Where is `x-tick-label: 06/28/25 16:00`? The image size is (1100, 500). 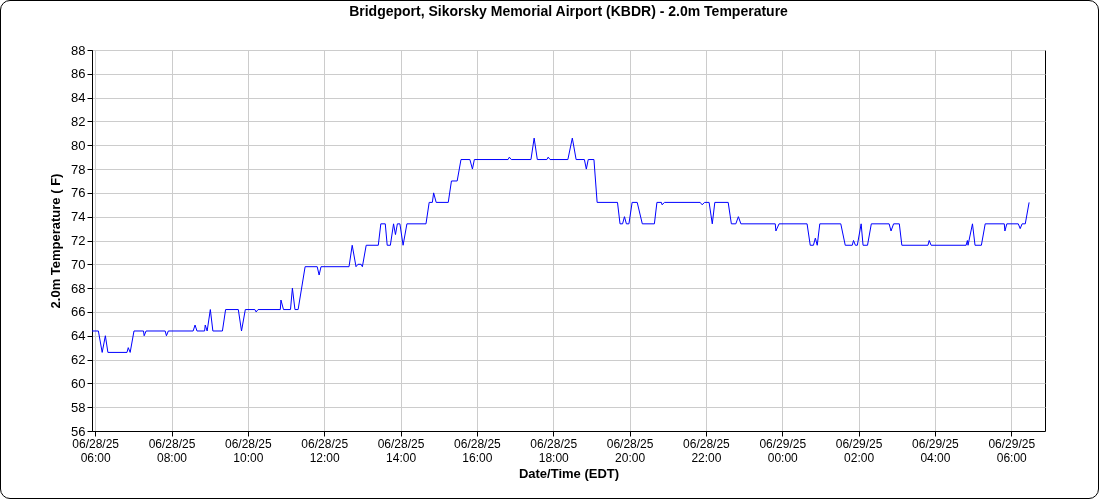
x-tick-label: 06/28/25 16:00 is located at coordinates (478, 450).